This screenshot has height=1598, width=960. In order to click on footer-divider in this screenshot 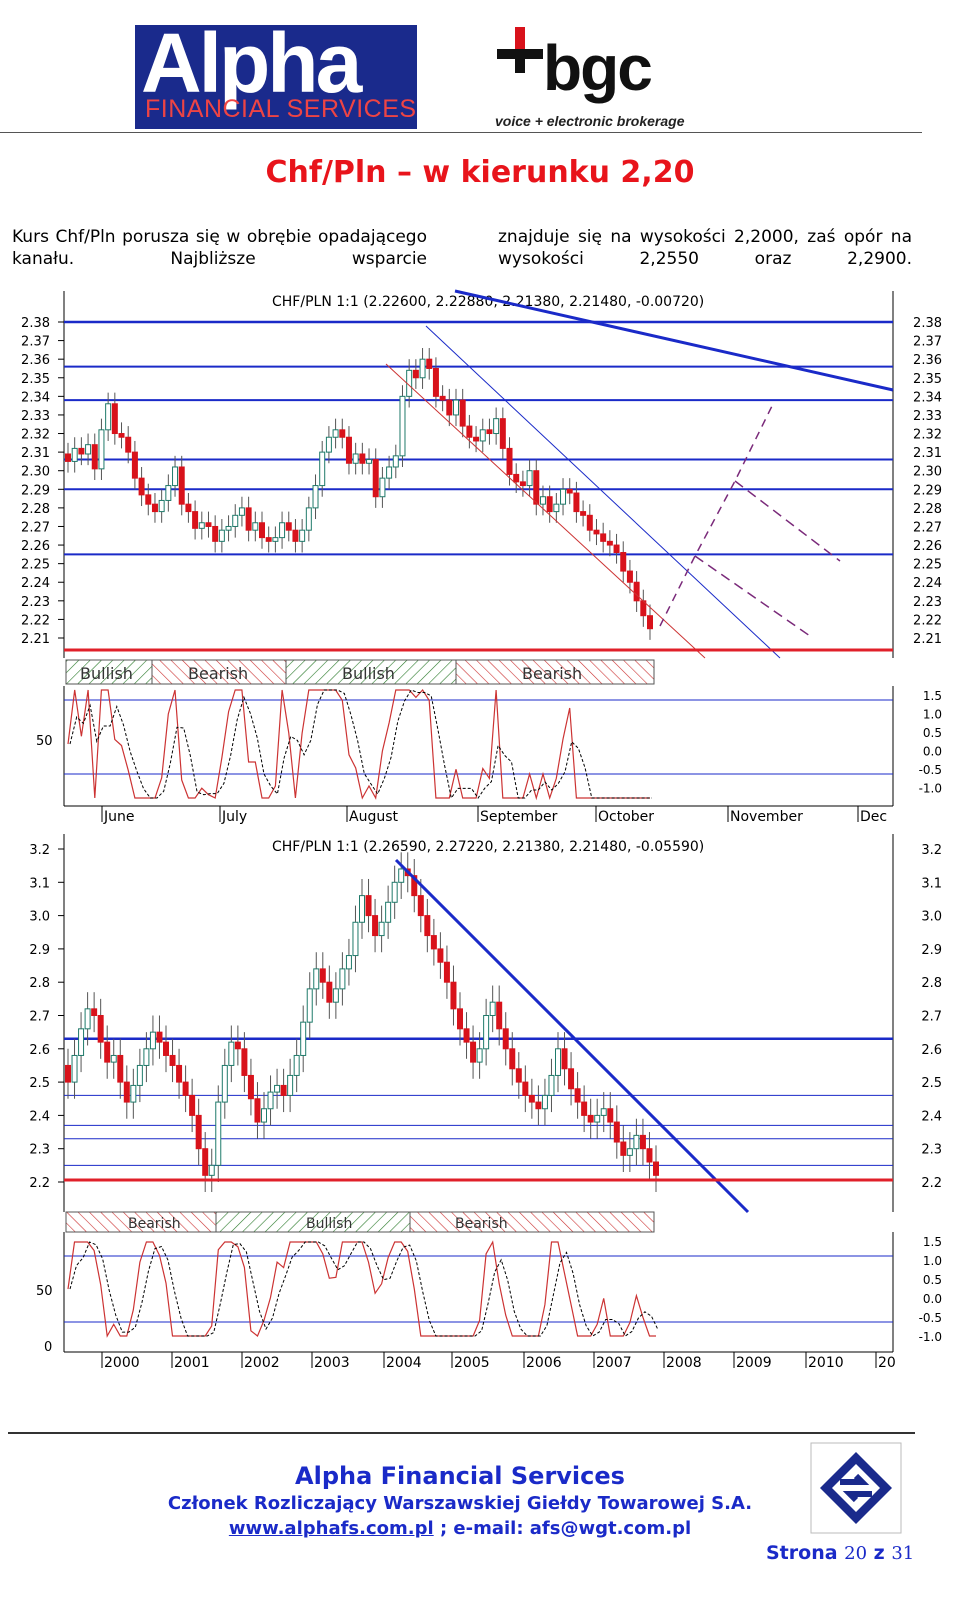, I will do `click(461, 1433)`.